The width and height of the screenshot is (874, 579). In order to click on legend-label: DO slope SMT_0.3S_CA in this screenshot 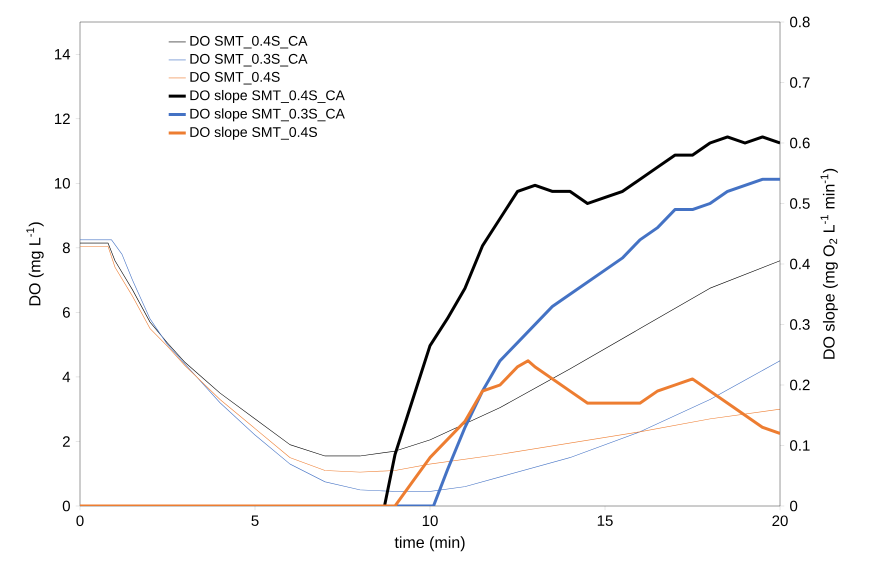, I will do `click(267, 115)`.